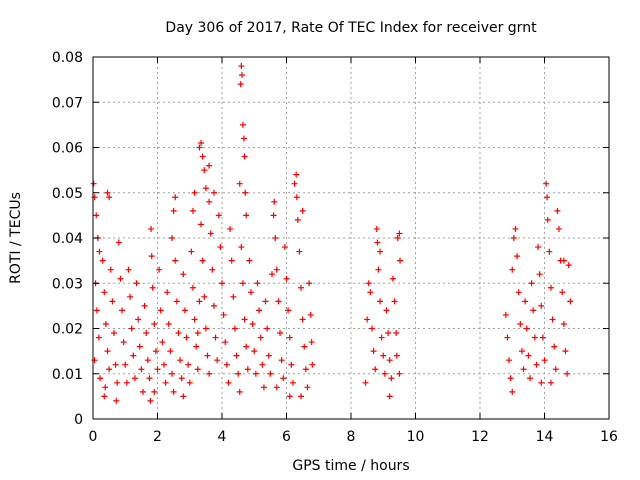  I want to click on x-tick-label: 2, so click(157, 437).